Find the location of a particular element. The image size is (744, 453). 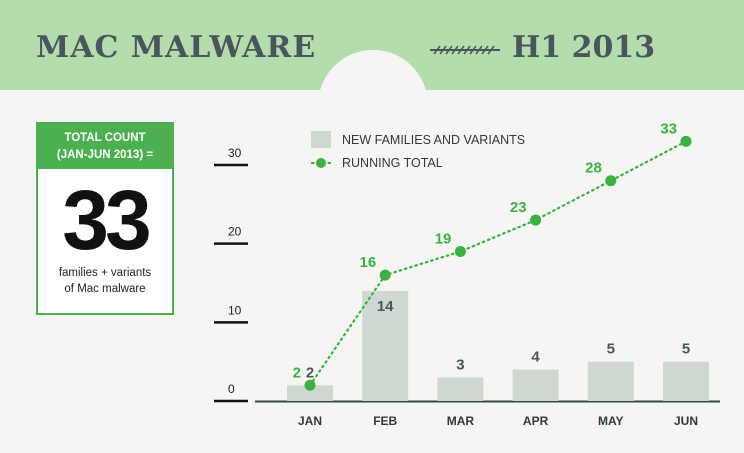

total-count-label-line2: (JAN-JUN 2013) = is located at coordinates (105, 155).